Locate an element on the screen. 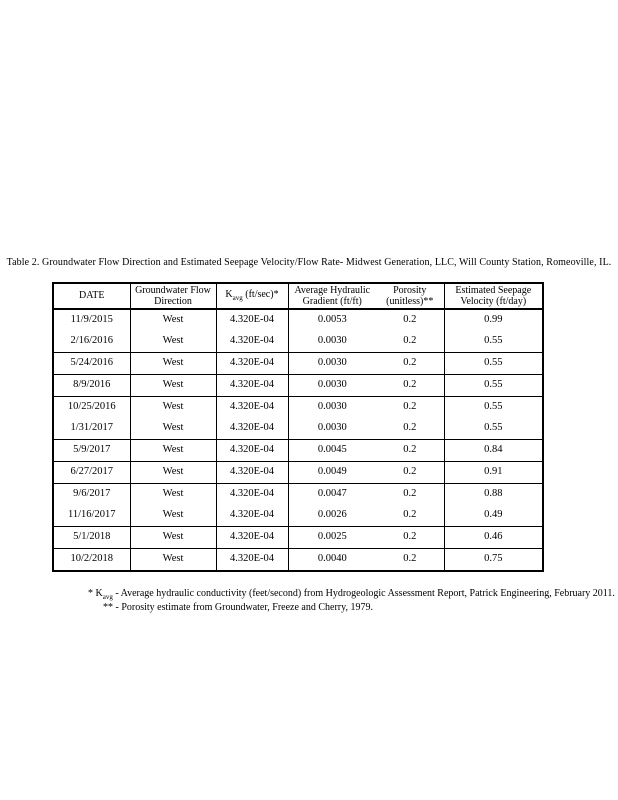 This screenshot has height=800, width=618. col-header-porosity: Porosity (unitless)** is located at coordinates (410, 296).